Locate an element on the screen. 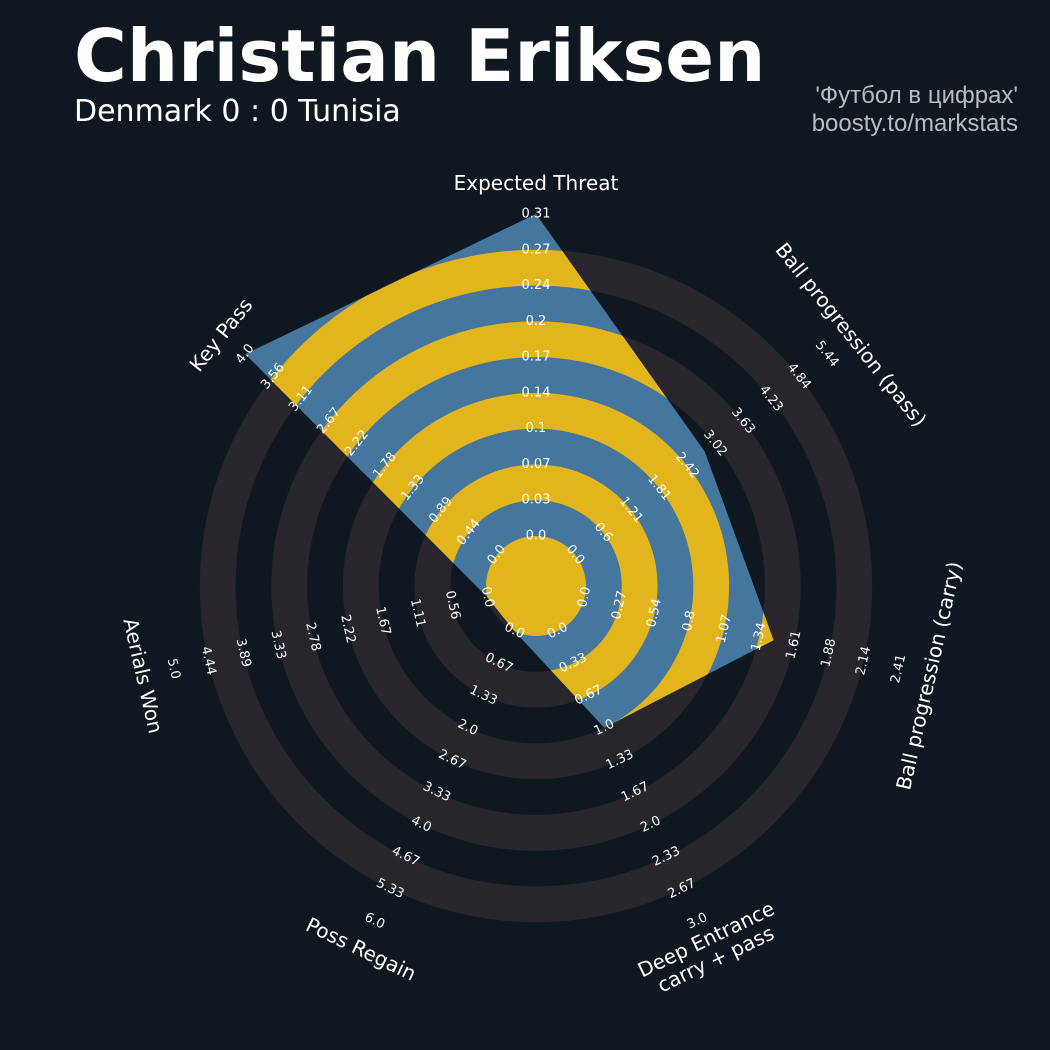 The height and width of the screenshot is (1050, 1050). tick-label: 0.56 is located at coordinates (452, 605).